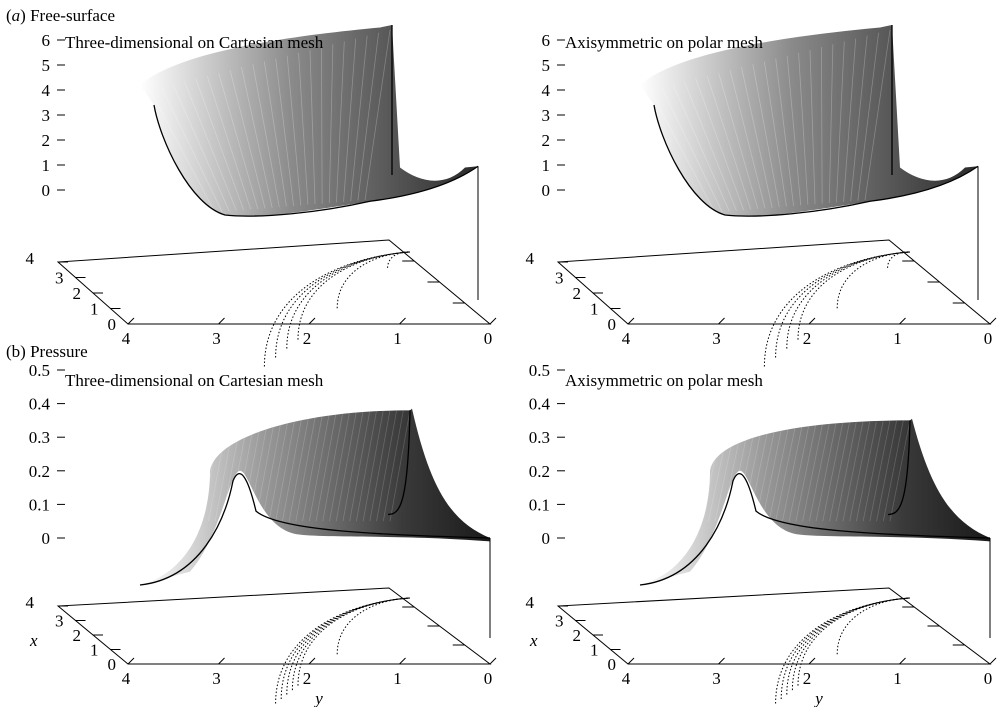 This screenshot has width=998, height=707. I want to click on contour-group, so click(843, 650).